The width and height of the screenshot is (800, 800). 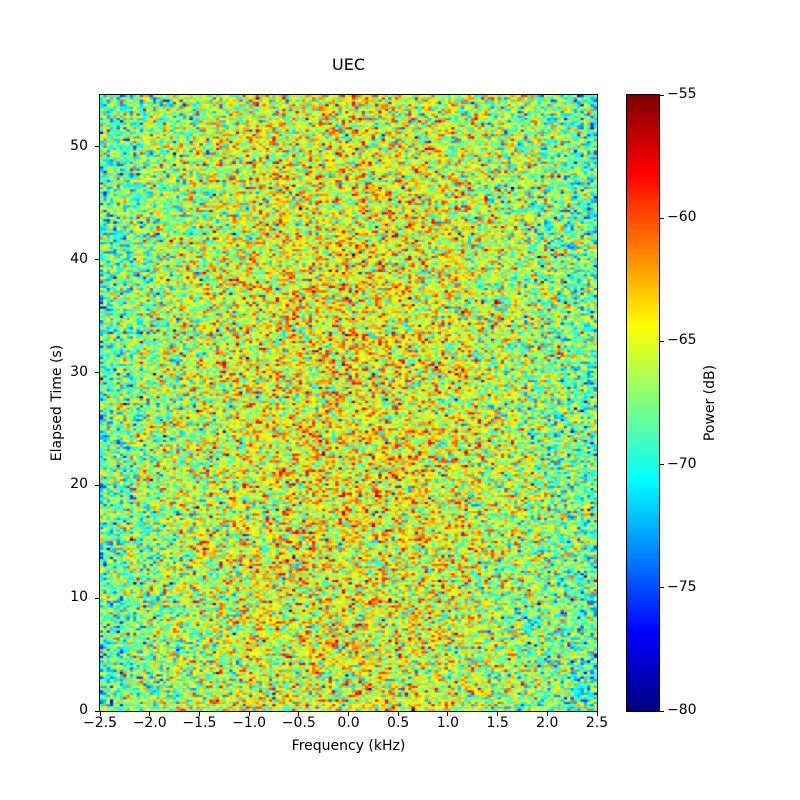 I want to click on x-tick-label: 2.0, so click(x=547, y=723).